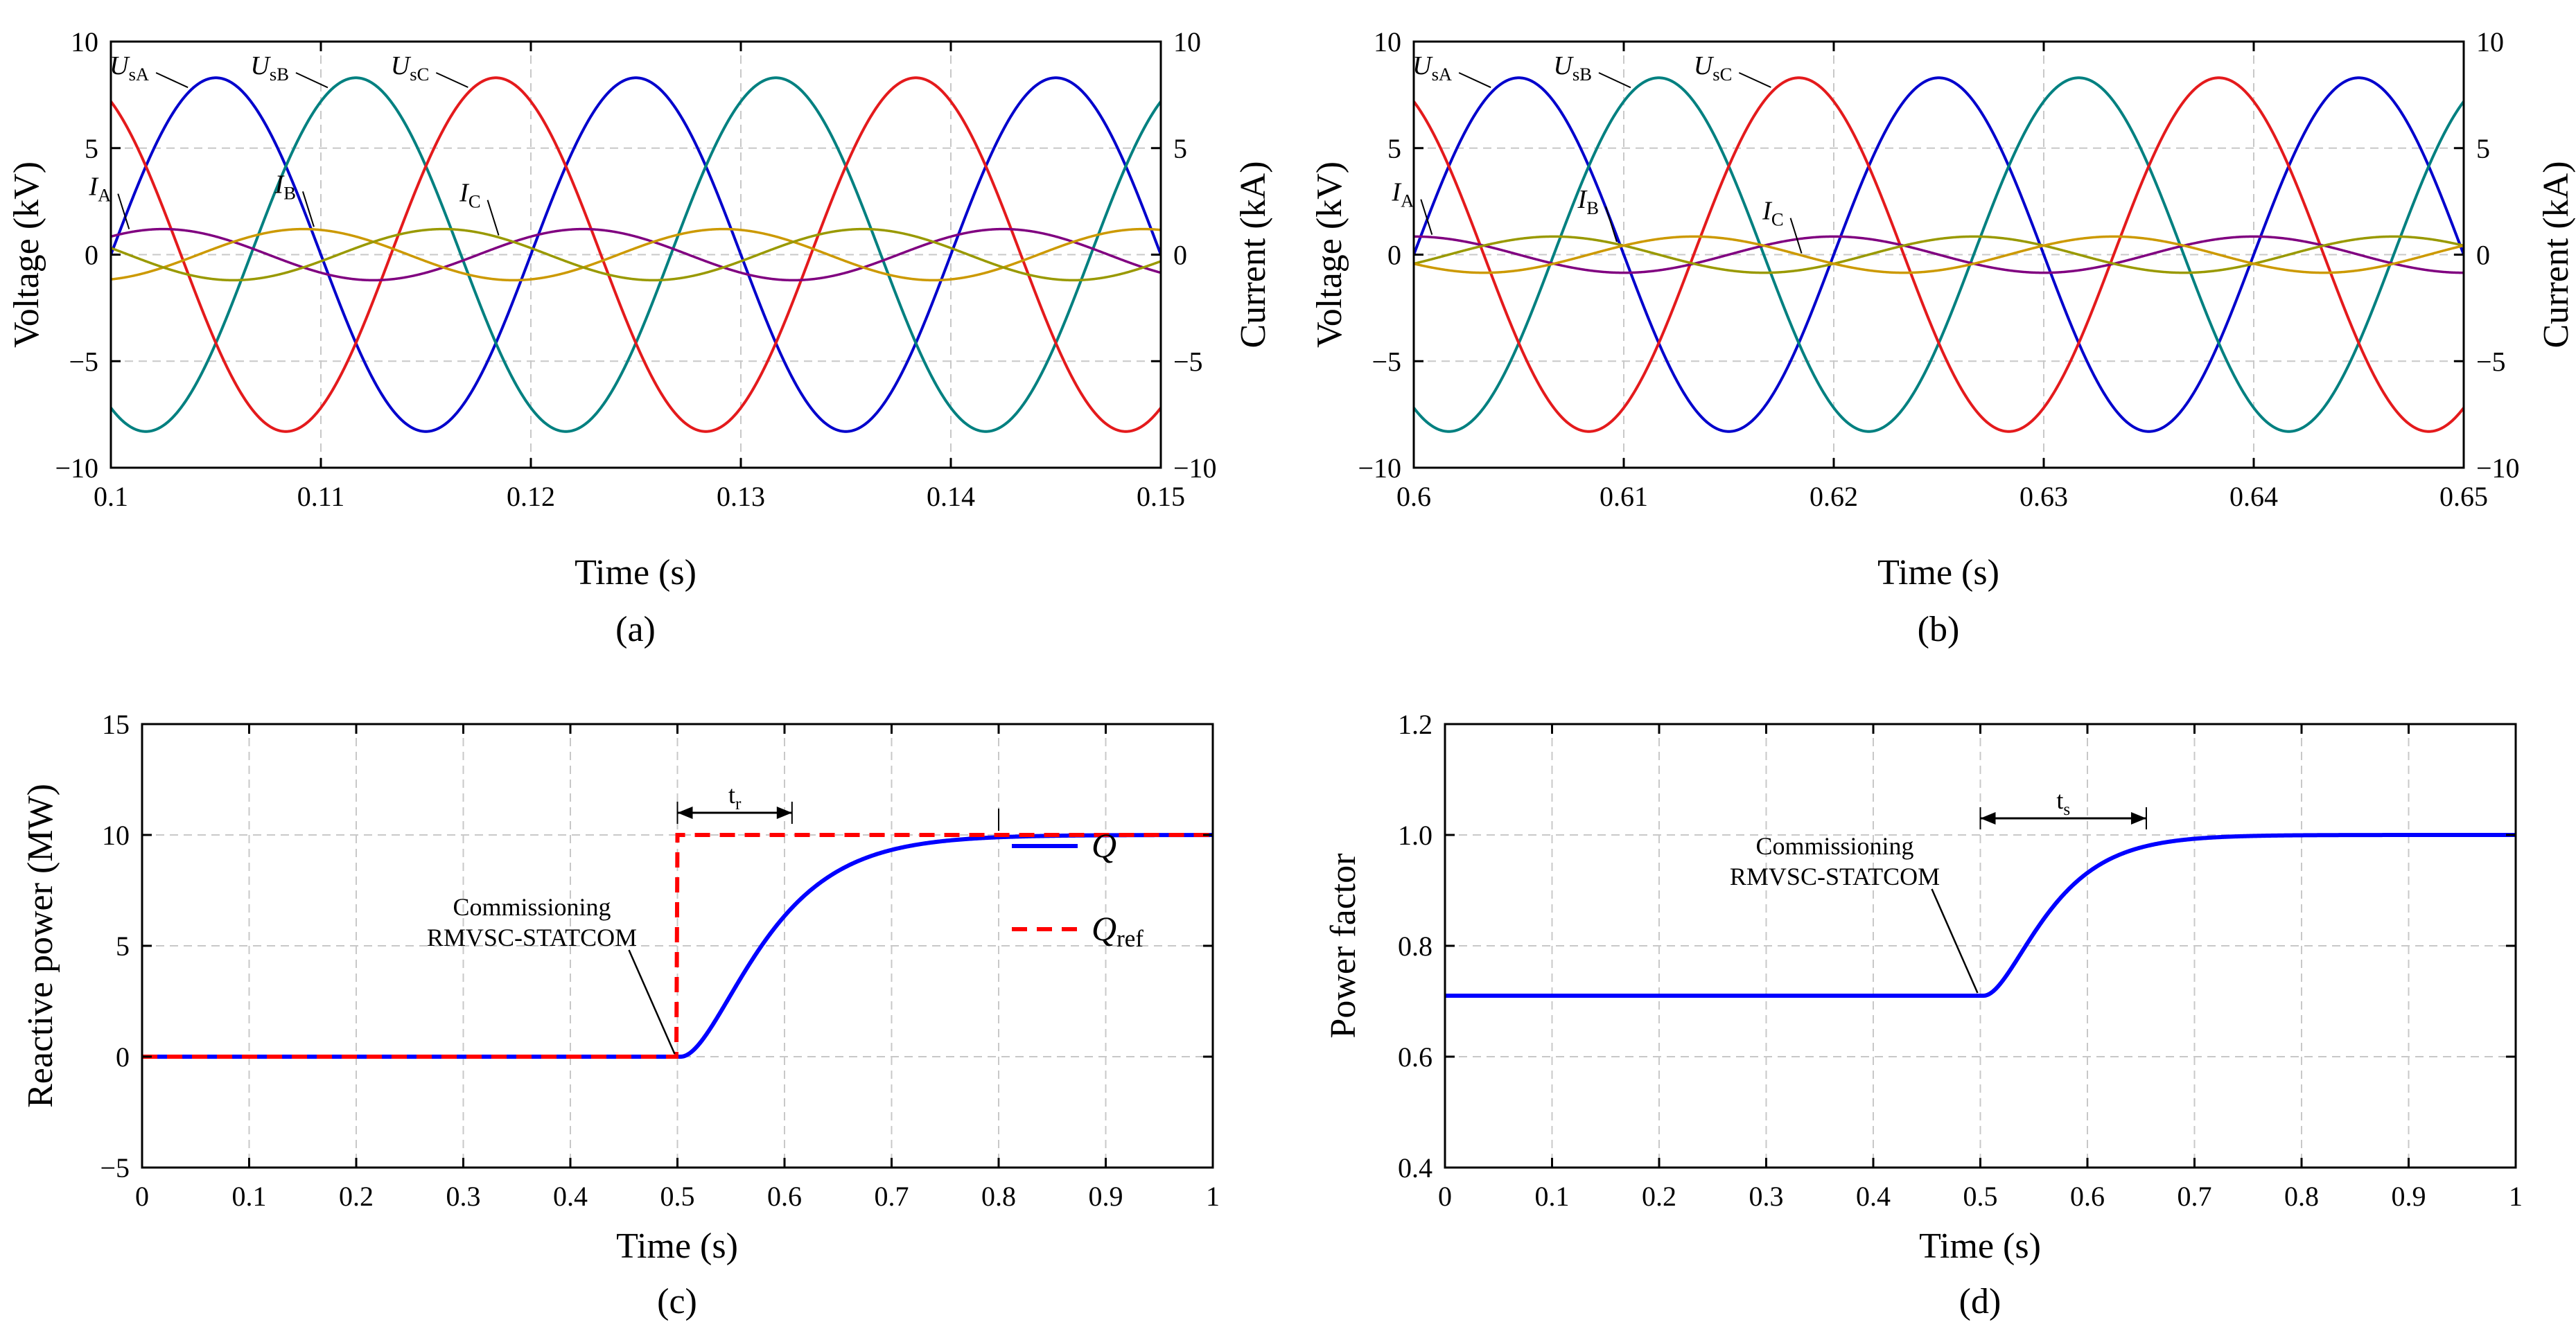 The image size is (2576, 1338). What do you see at coordinates (531, 496) in the screenshot?
I see `x-tick-label: 0.12` at bounding box center [531, 496].